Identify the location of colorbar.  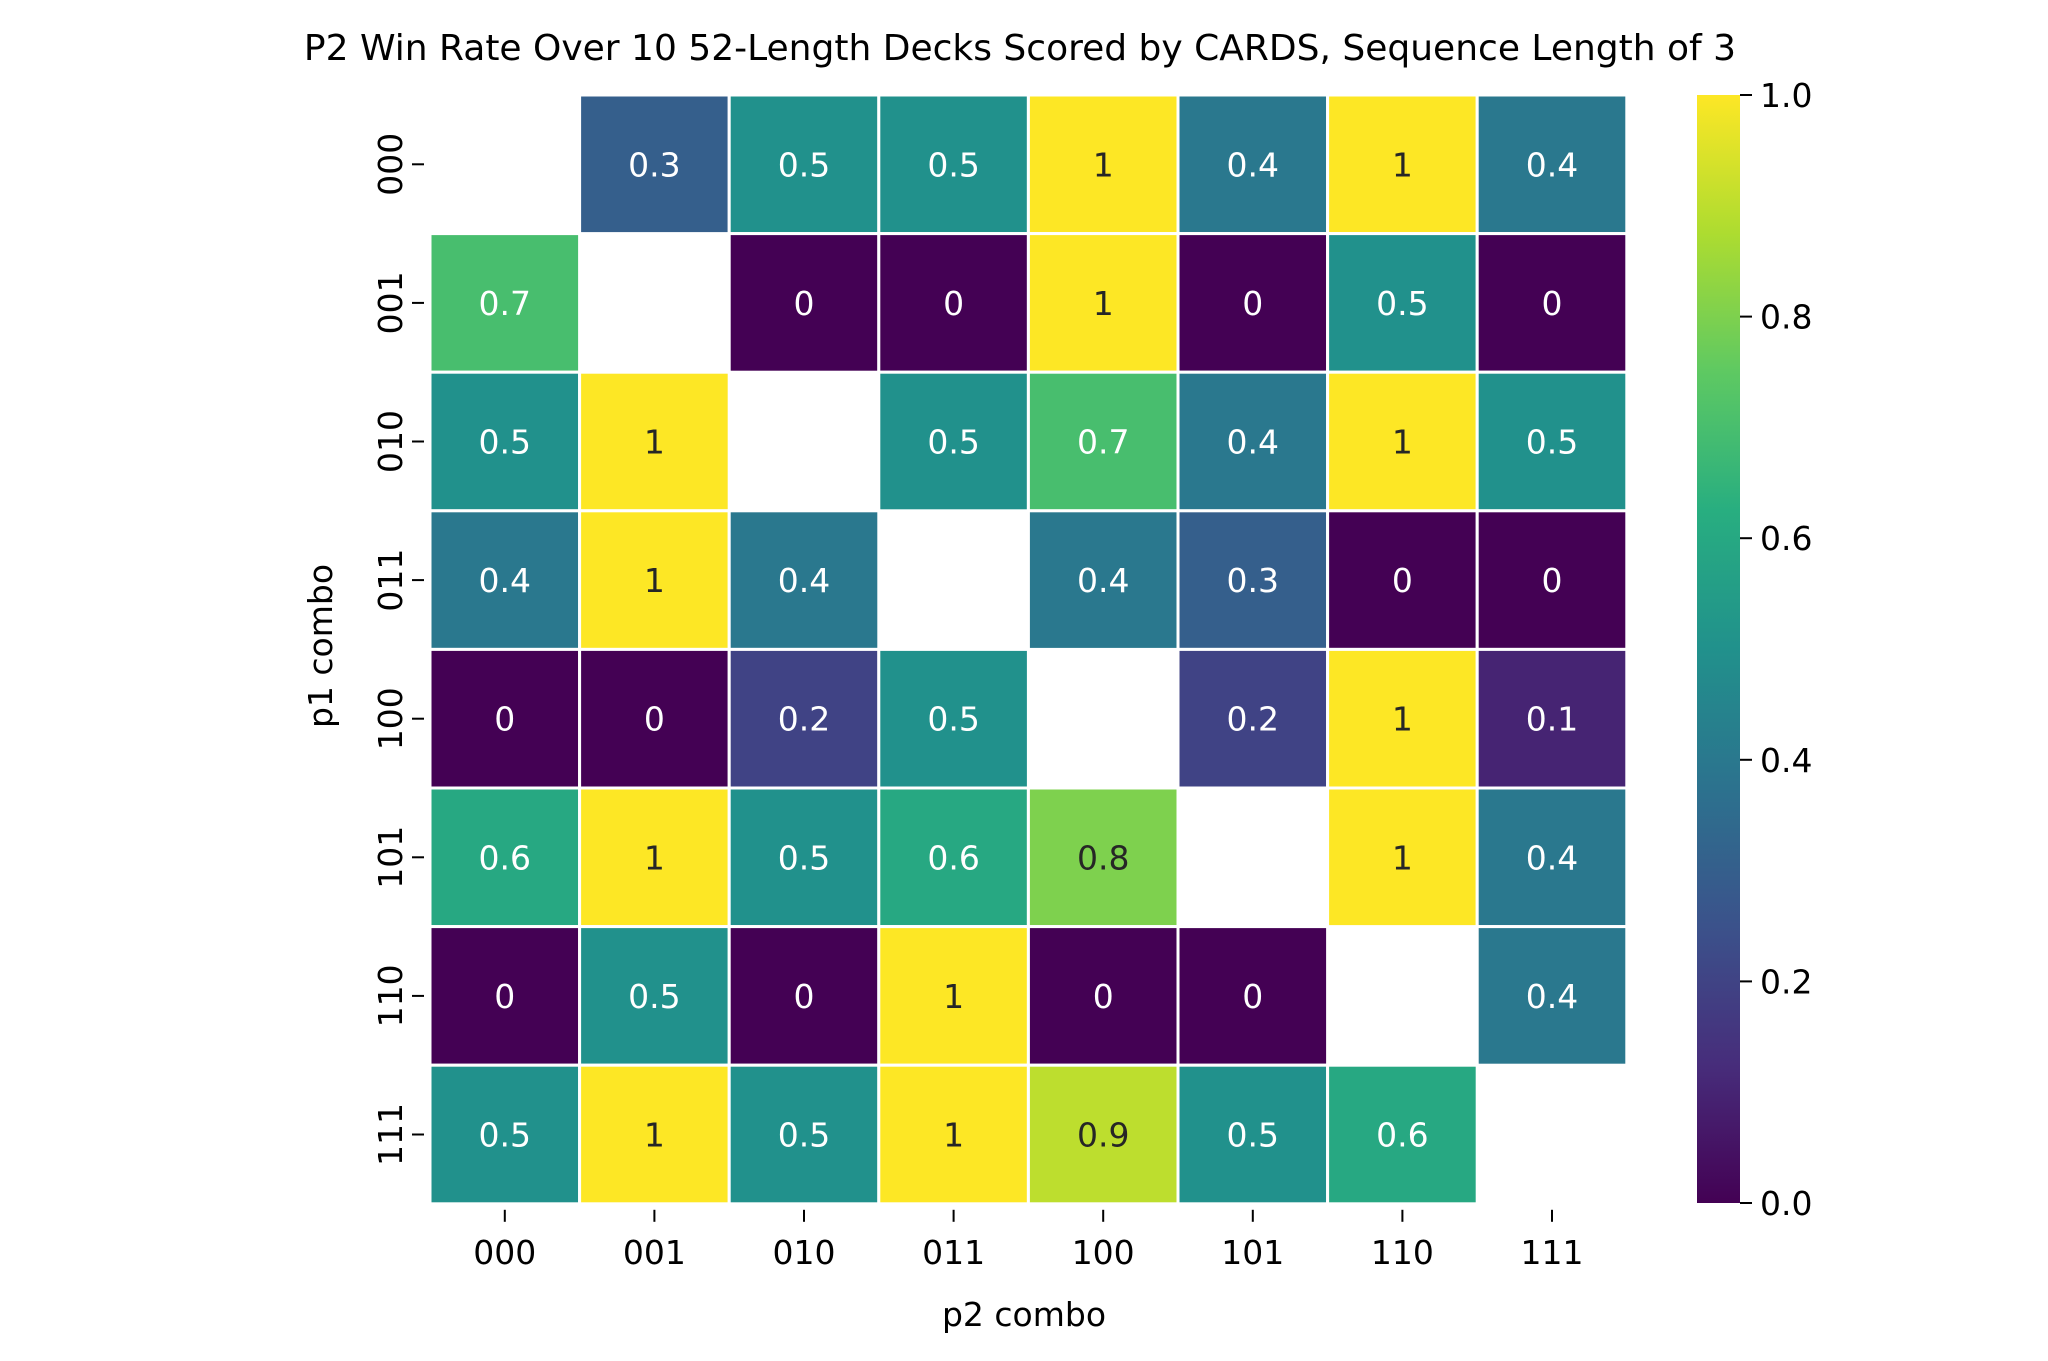
(1718, 649).